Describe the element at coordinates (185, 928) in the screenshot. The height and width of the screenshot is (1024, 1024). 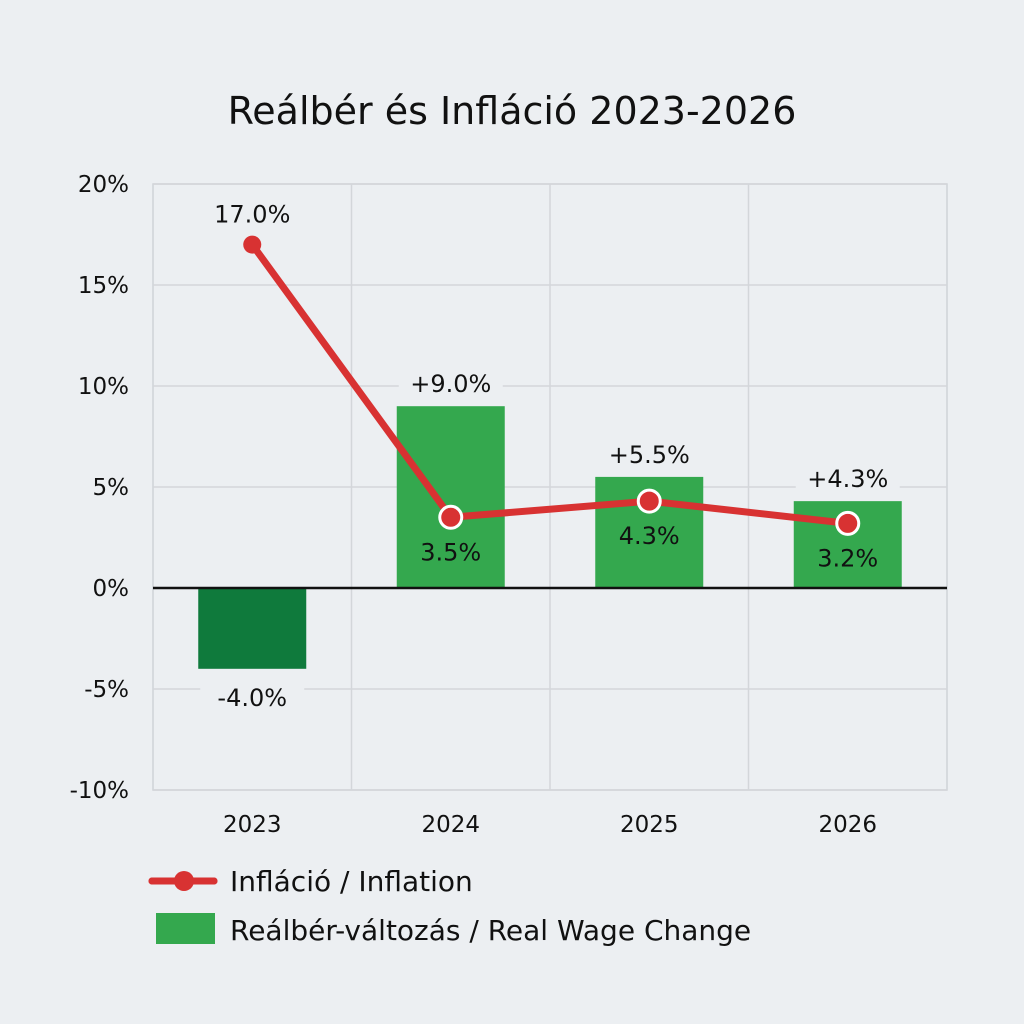
I see `legend-swatch-real-wage` at that location.